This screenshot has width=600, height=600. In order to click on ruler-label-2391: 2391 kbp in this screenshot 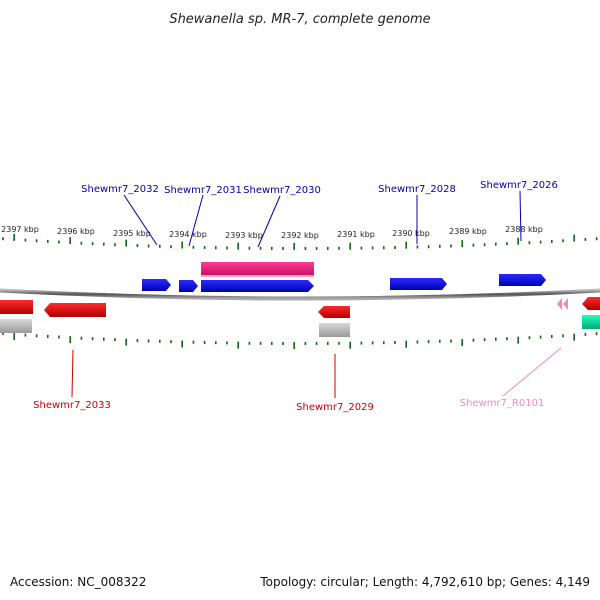, I will do `click(356, 234)`.